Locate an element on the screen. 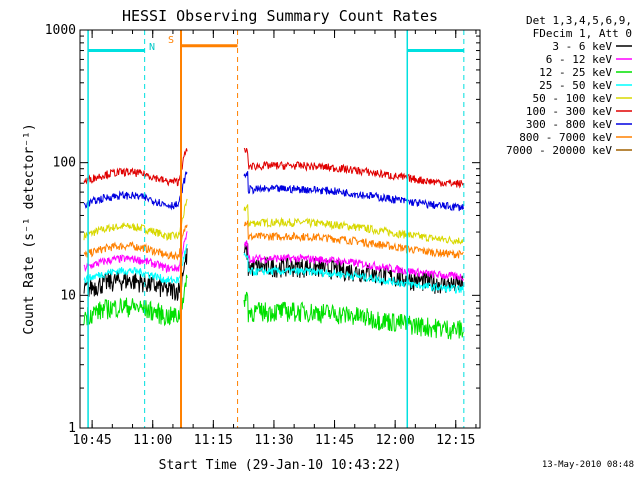 Image resolution: width=640 pixels, height=480 pixels. legend-label: 25 - 50 keV is located at coordinates (575, 85).